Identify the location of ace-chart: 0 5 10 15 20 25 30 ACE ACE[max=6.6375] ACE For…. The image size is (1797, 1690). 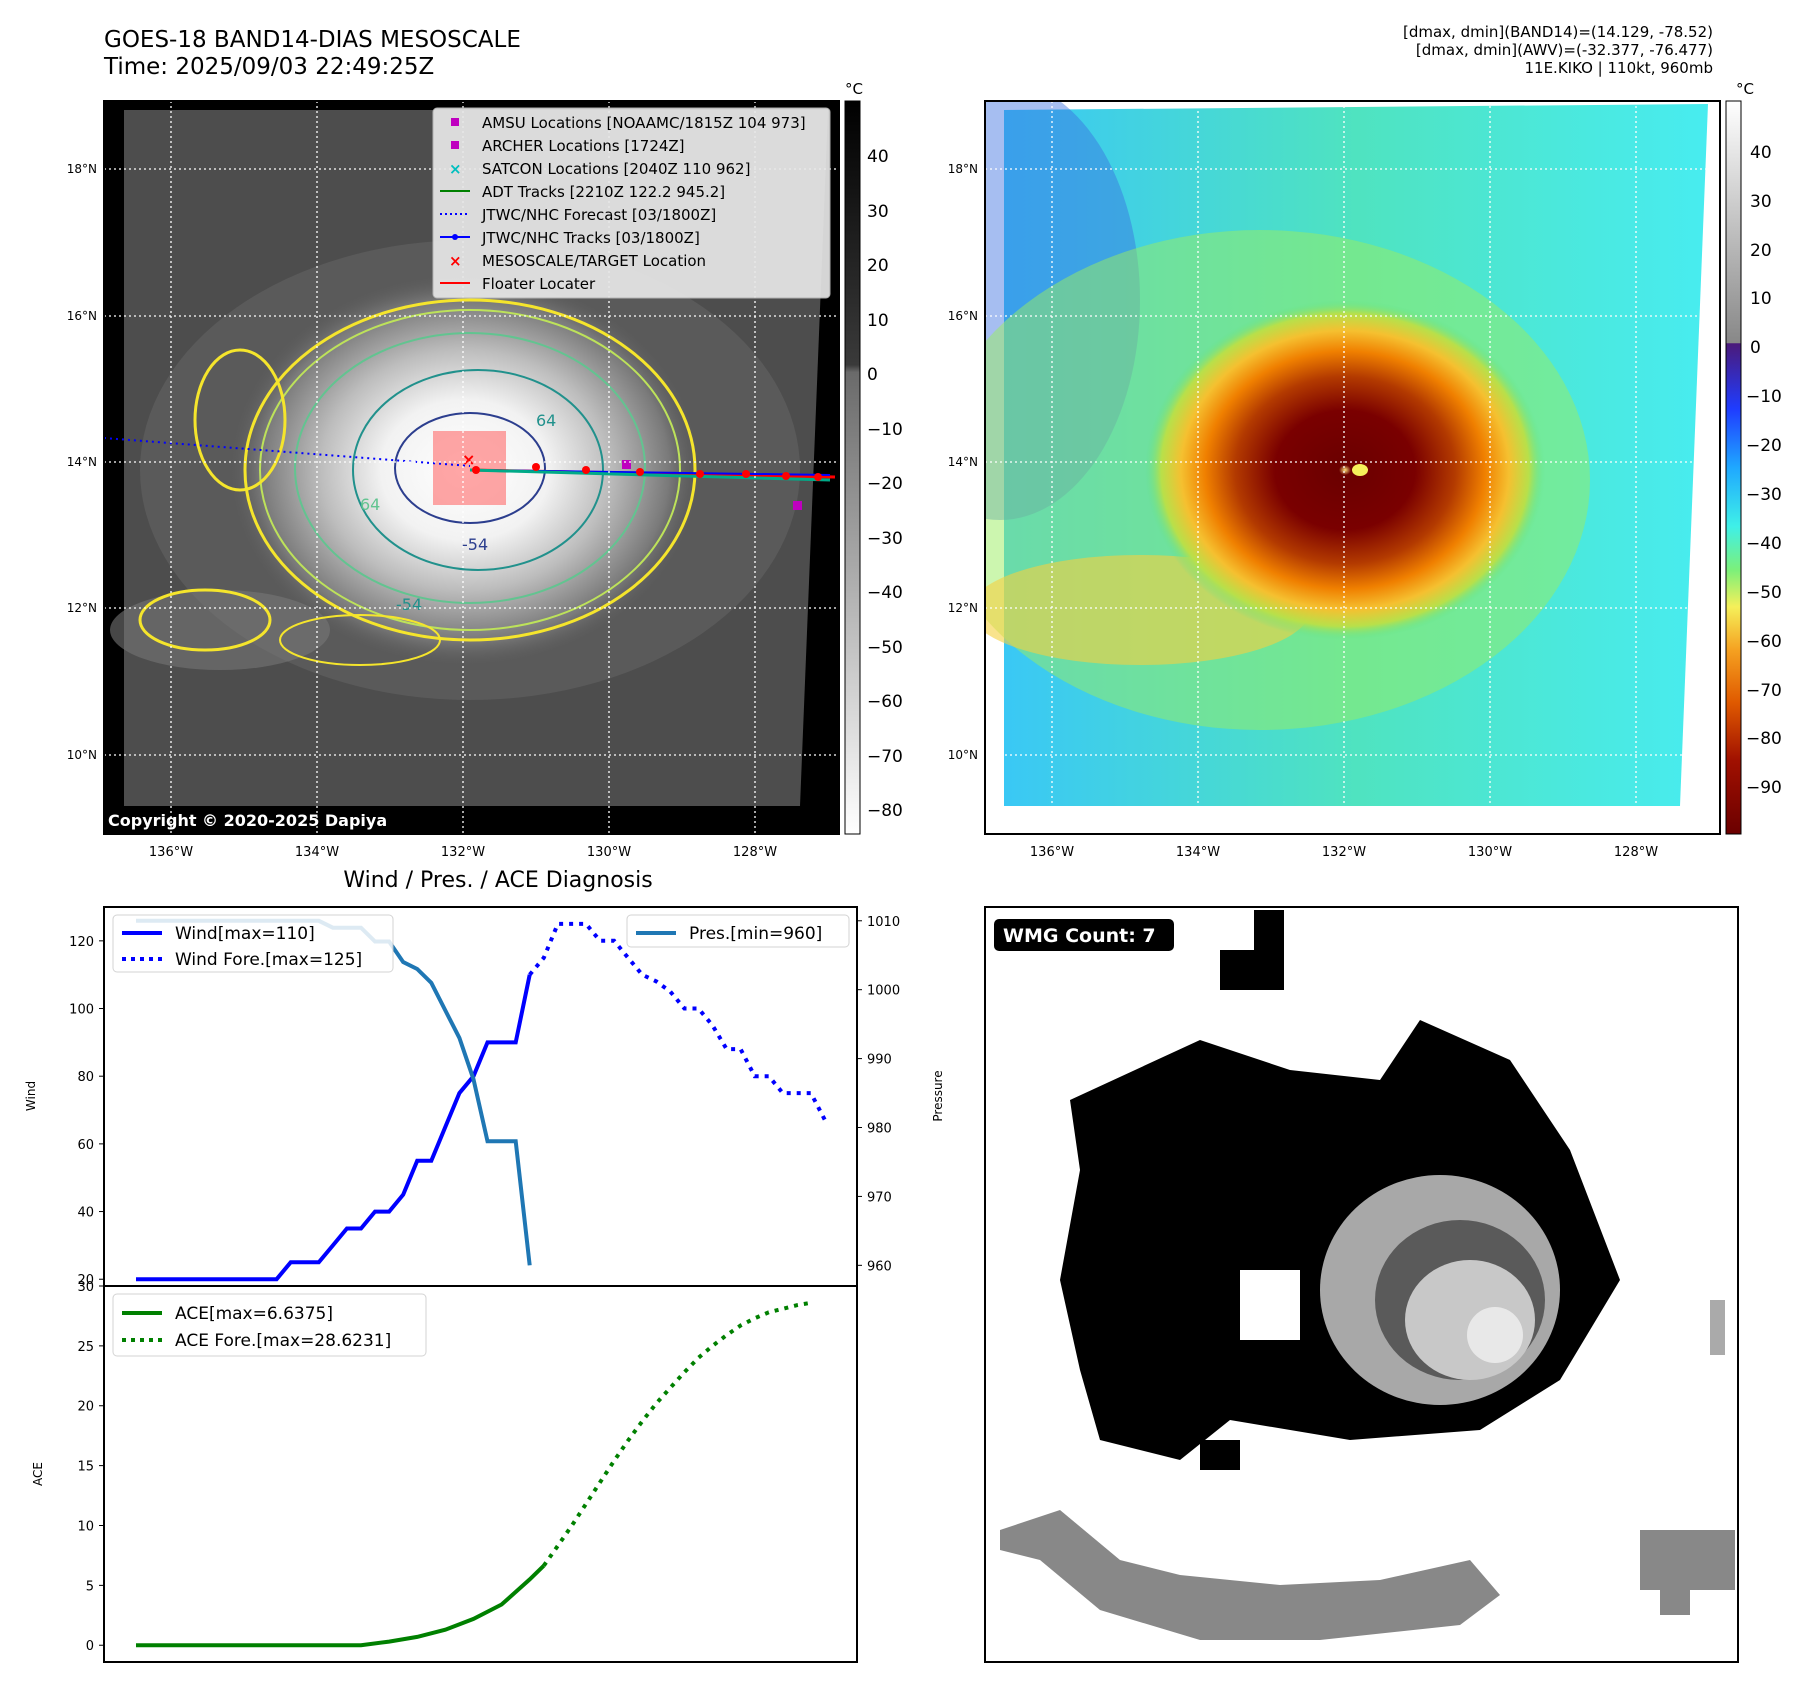
(444, 1471).